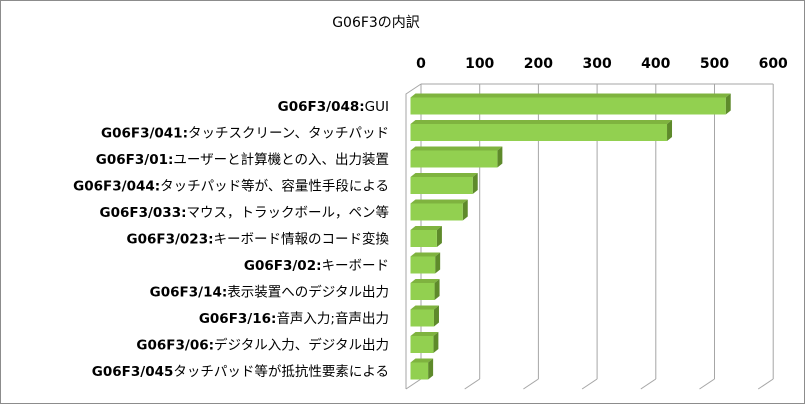  I want to click on category-desc: マウス，トラックボール，ペン等, so click(288, 212).